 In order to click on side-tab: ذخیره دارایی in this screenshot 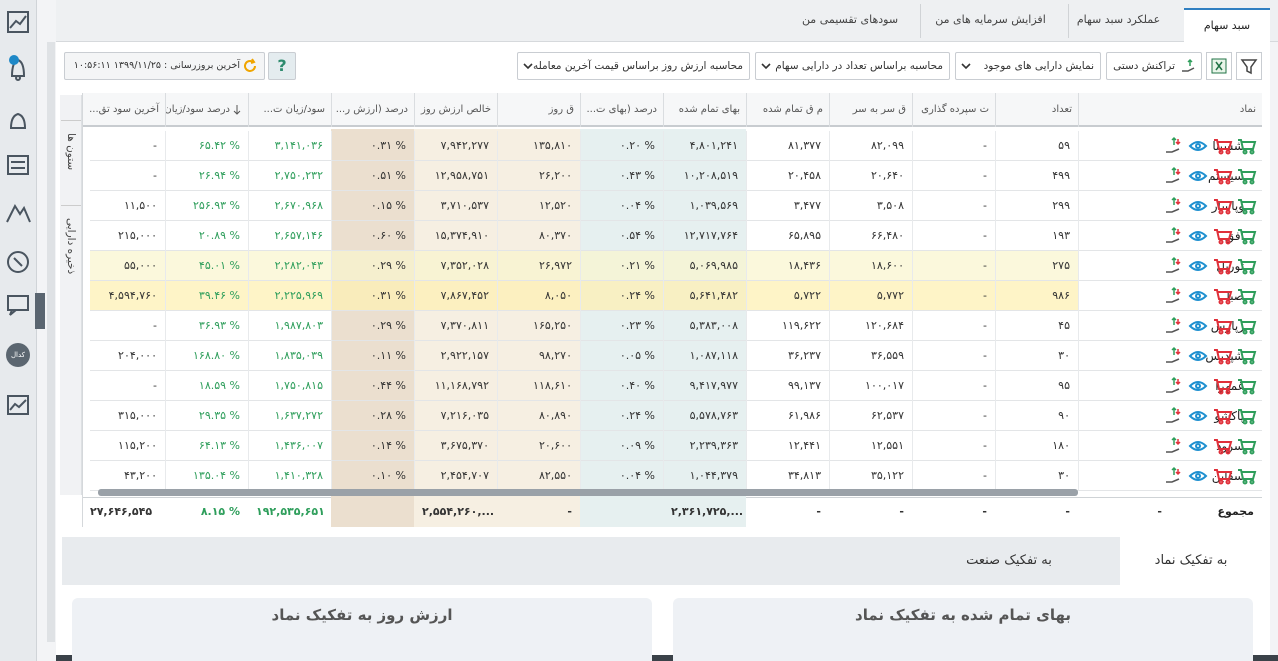, I will do `click(71, 265)`.